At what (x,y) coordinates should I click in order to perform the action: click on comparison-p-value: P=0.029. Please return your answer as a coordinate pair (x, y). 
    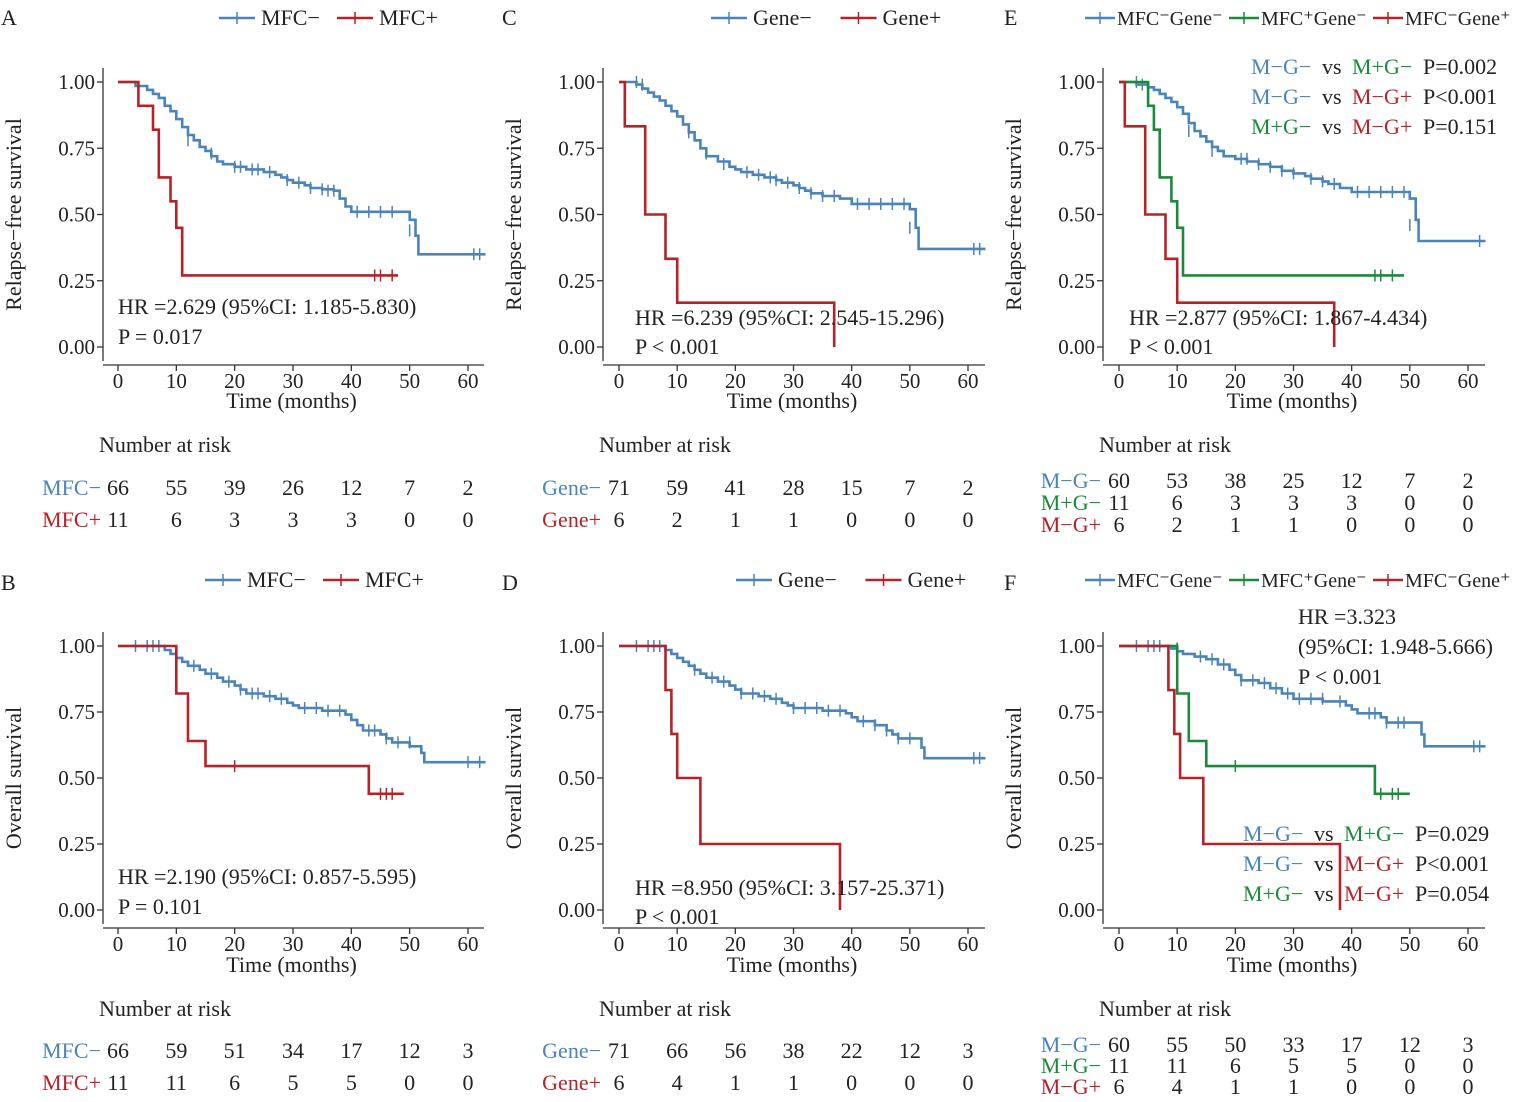
    Looking at the image, I should click on (1452, 833).